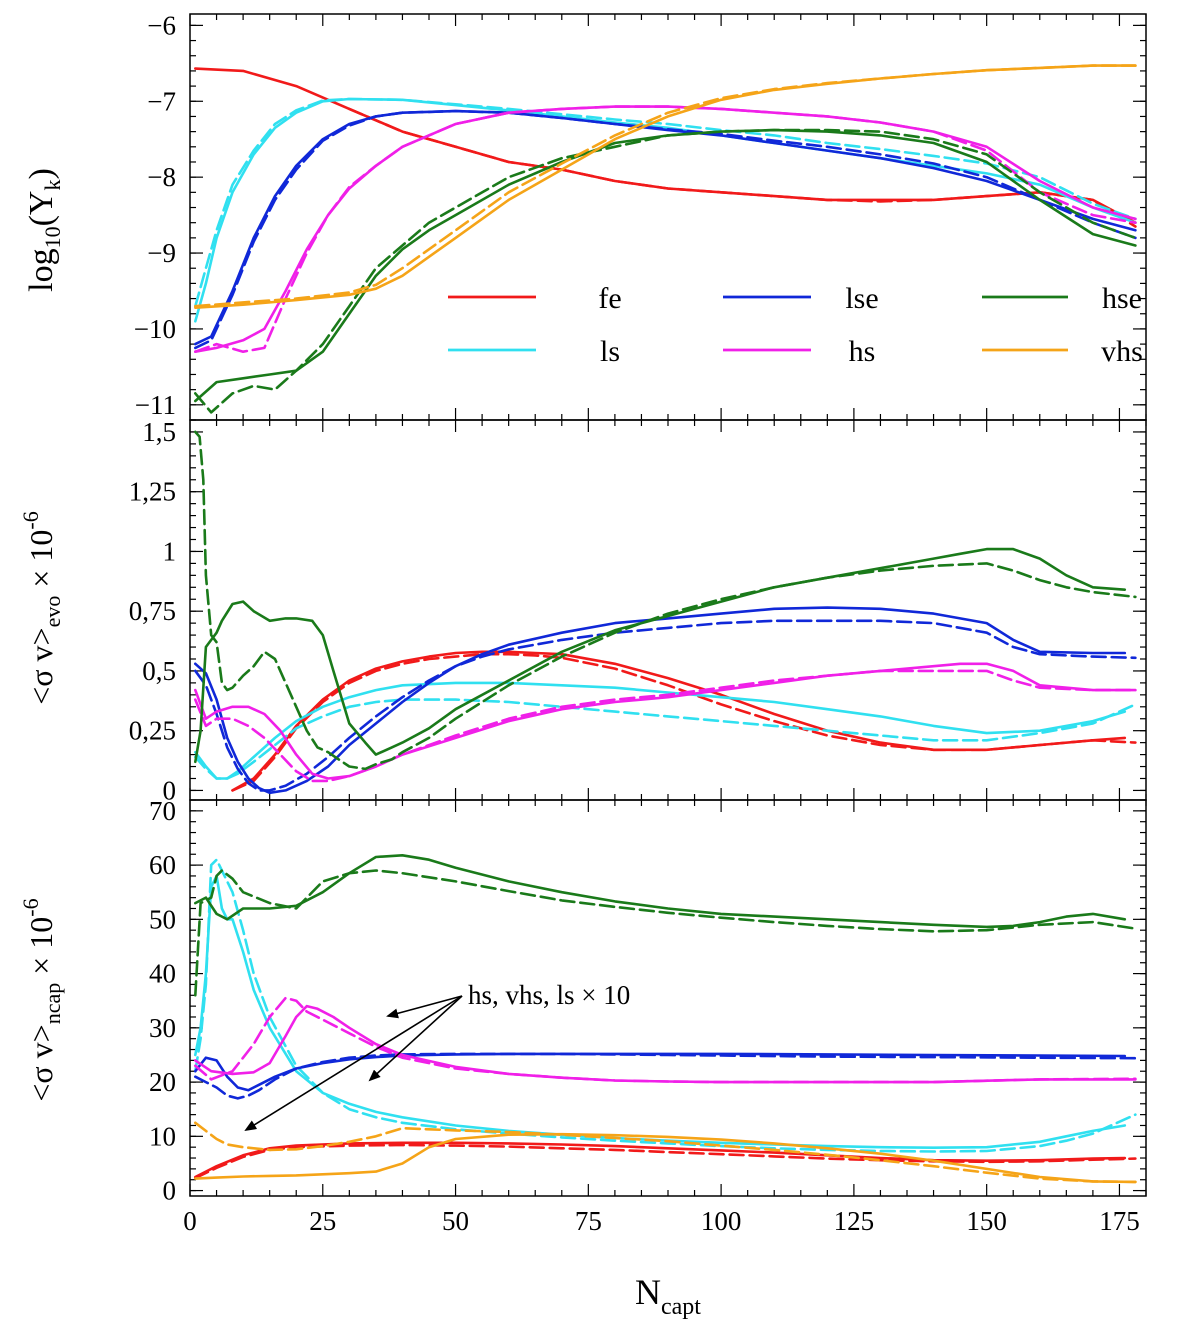 Image resolution: width=1200 pixels, height=1322 pixels. Describe the element at coordinates (549, 995) in the screenshot. I see `annotation-text: hs, vhs, ls × 10` at that location.